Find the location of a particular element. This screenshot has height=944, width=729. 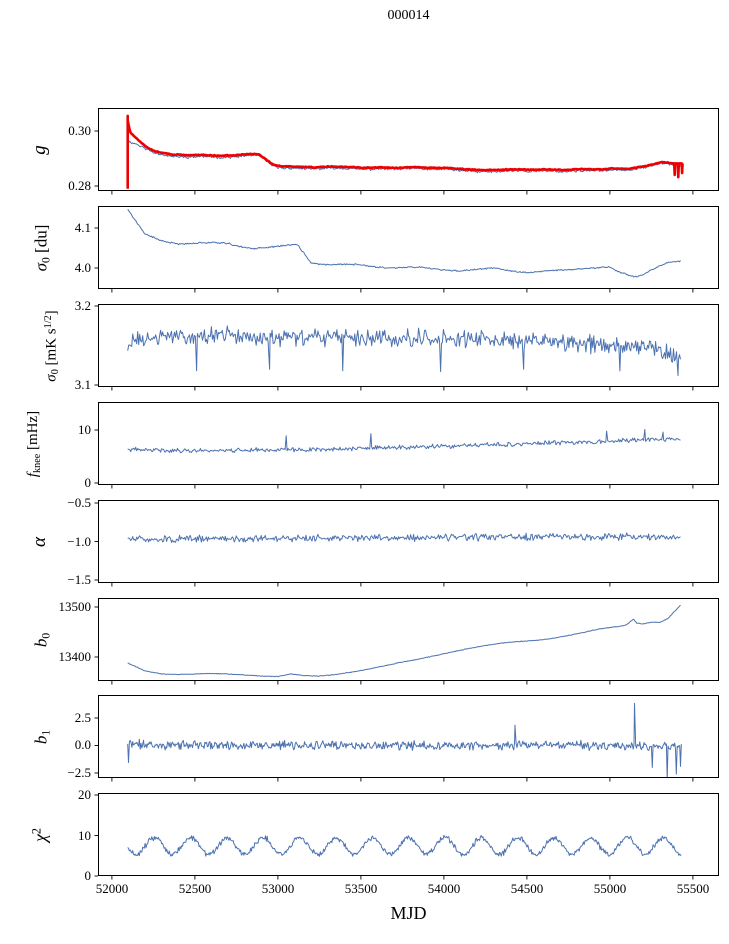

x-tick-label: 53500 is located at coordinates (361, 888).